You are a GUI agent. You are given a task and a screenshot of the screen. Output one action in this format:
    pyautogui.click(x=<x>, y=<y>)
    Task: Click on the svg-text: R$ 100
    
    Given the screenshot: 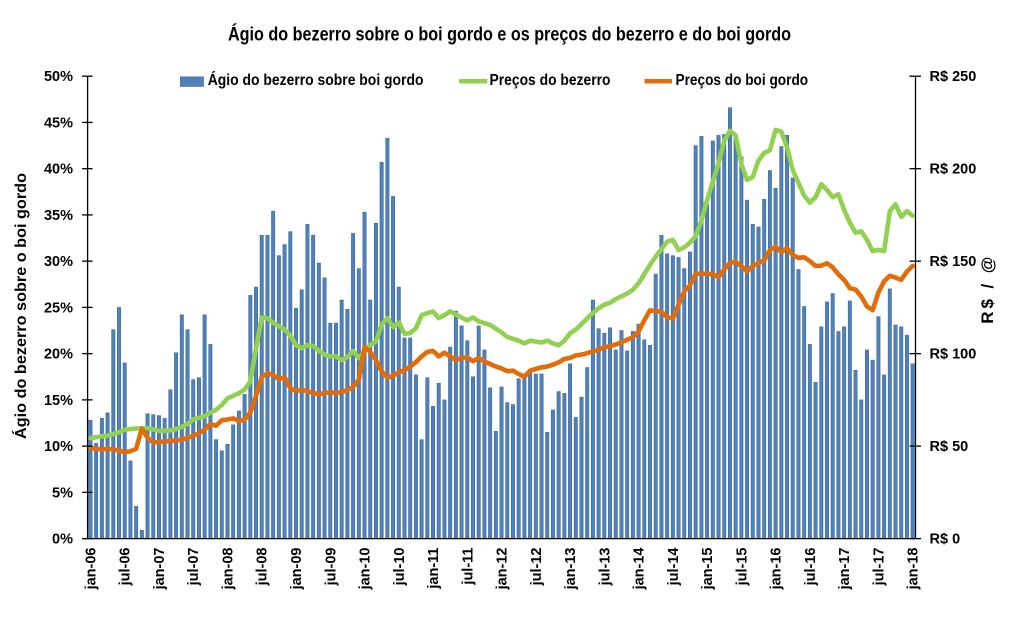 What is the action you would take?
    pyautogui.click(x=953, y=355)
    